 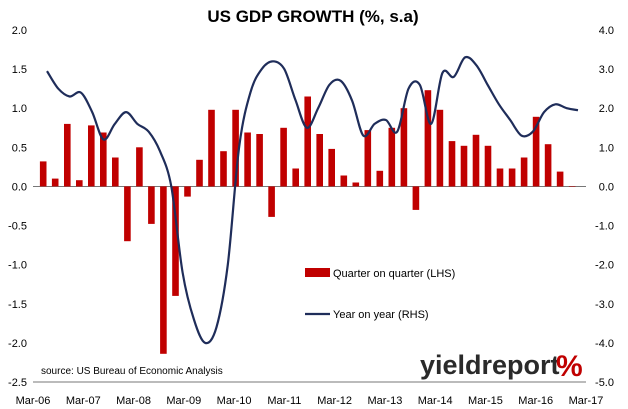 I want to click on x-tick-label: Mar-11, so click(x=284, y=401).